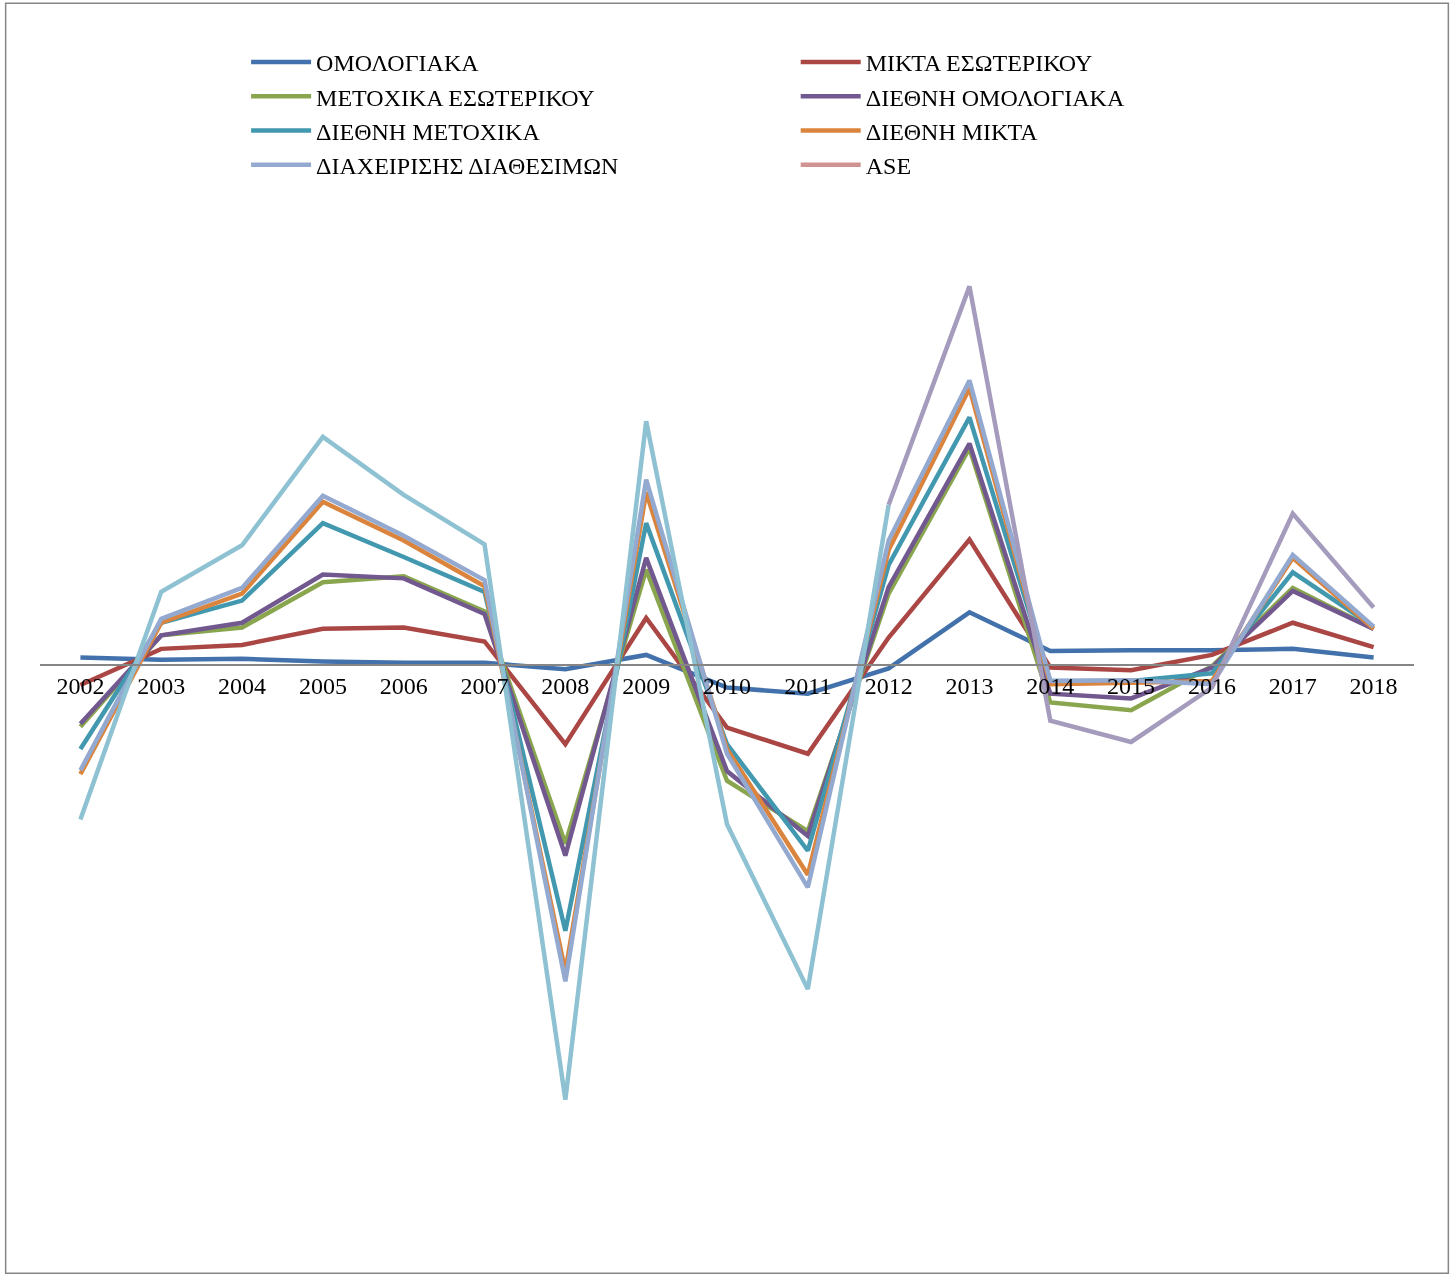 The image size is (1454, 1277). I want to click on x-tick-label: 2005, so click(322, 686).